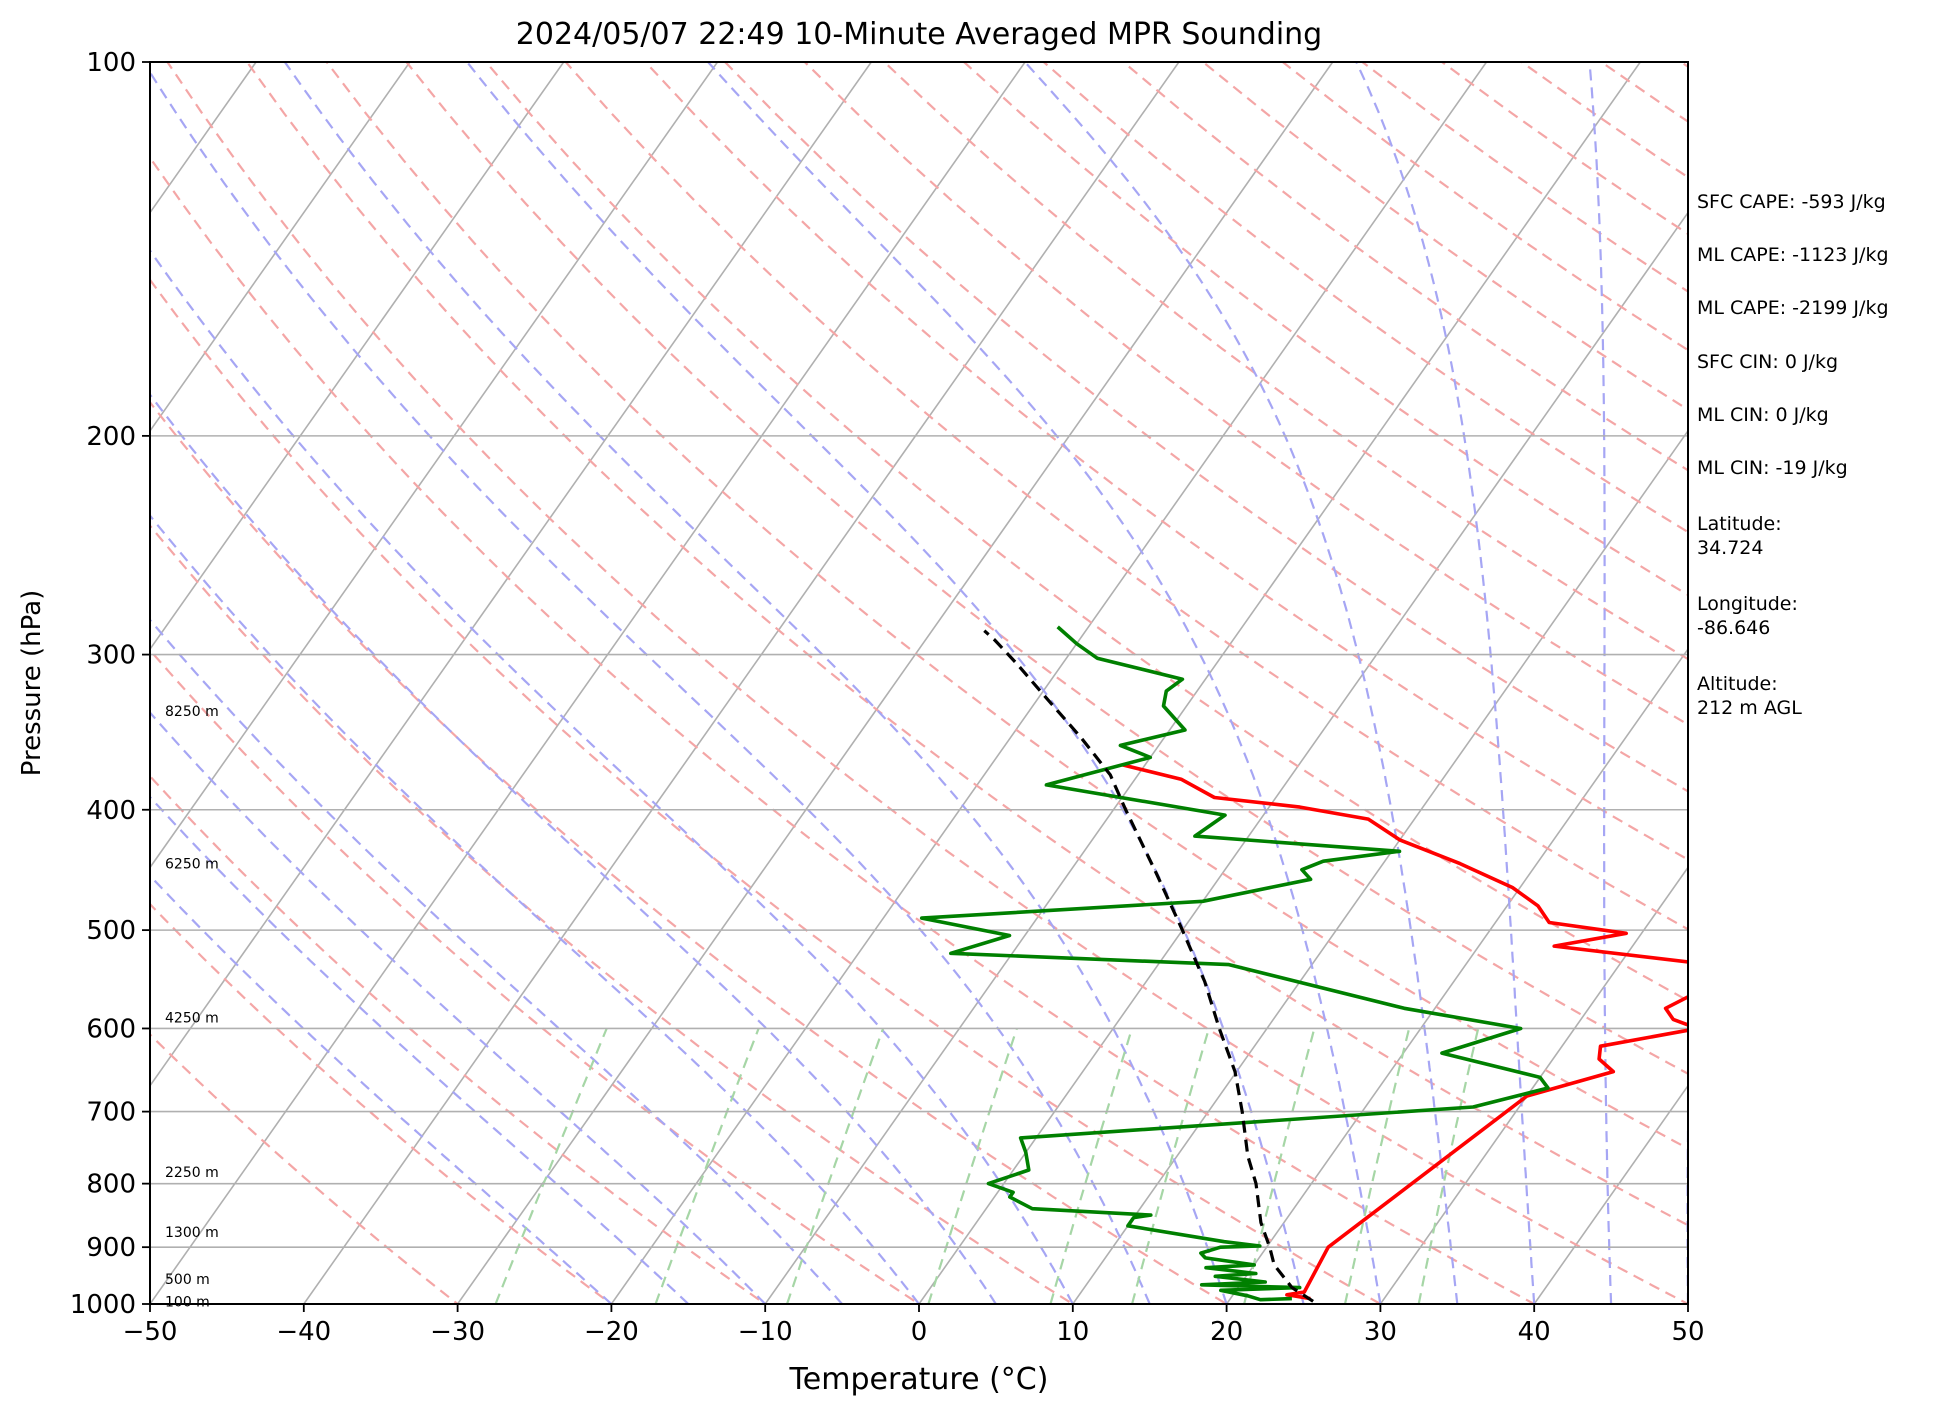 Image resolution: width=1933 pixels, height=1406 pixels. I want to click on latitude-text: Latitude: 34.724, so click(1739, 536).